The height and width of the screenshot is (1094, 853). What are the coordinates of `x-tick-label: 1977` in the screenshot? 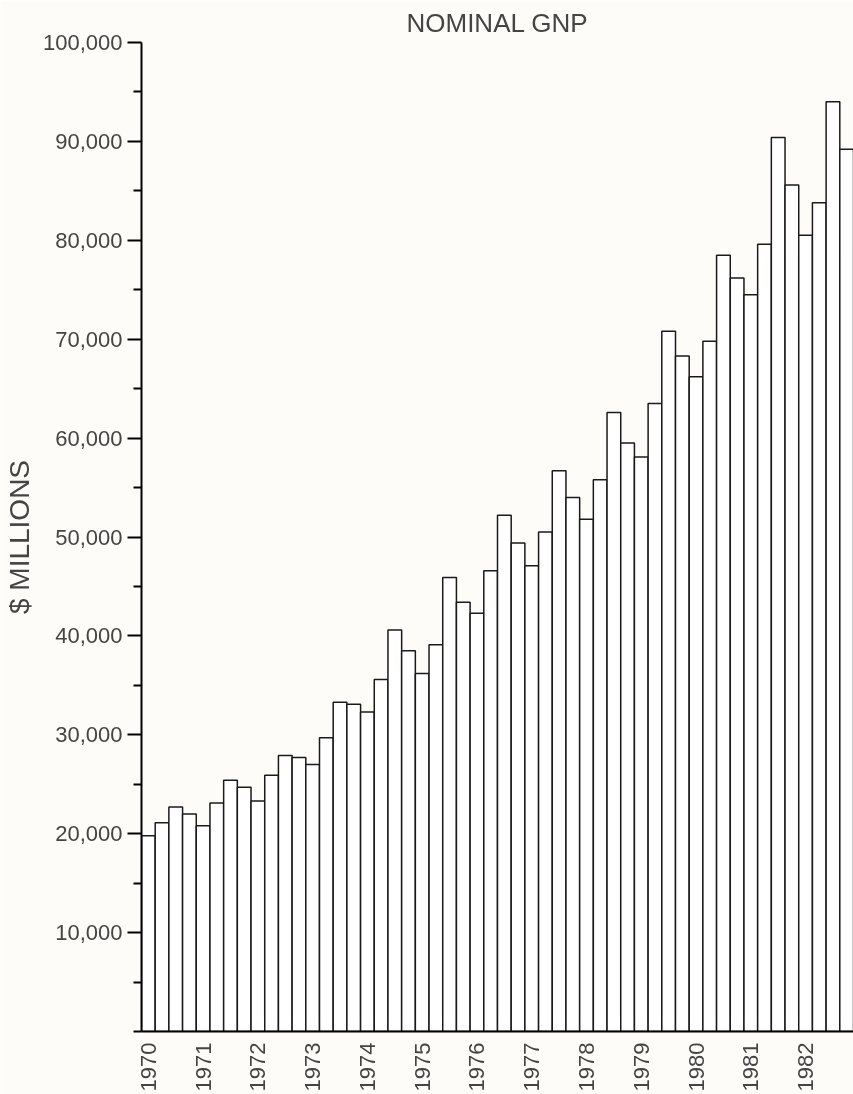 It's located at (532, 1067).